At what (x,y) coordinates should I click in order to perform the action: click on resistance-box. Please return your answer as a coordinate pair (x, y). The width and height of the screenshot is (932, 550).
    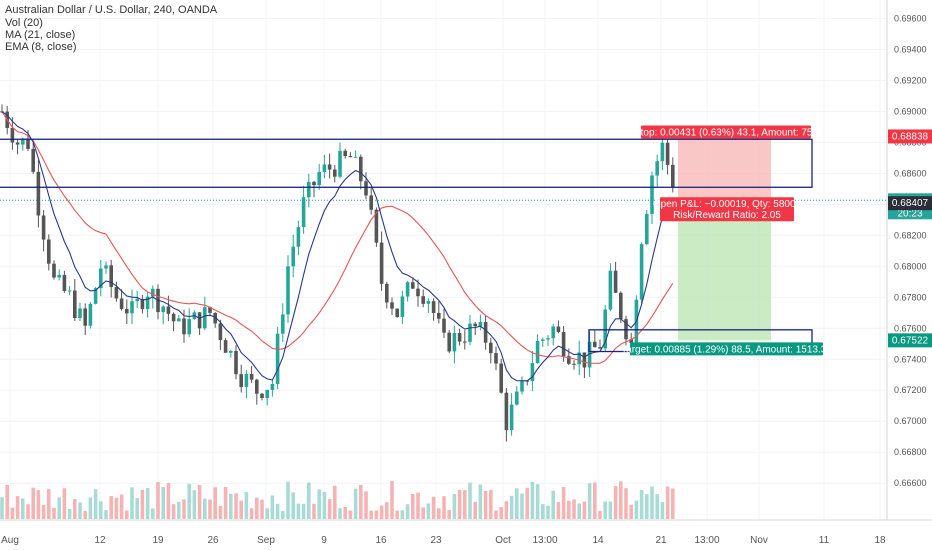
    Looking at the image, I should click on (406, 163).